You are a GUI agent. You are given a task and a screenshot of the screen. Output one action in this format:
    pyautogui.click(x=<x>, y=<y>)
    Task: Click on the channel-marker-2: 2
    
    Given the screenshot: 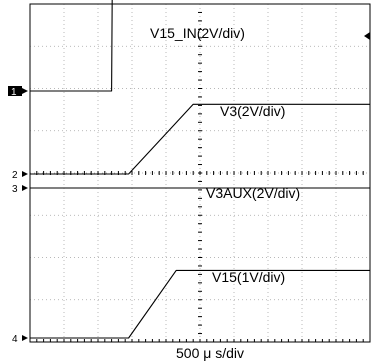 What is the action you would take?
    pyautogui.click(x=15, y=175)
    